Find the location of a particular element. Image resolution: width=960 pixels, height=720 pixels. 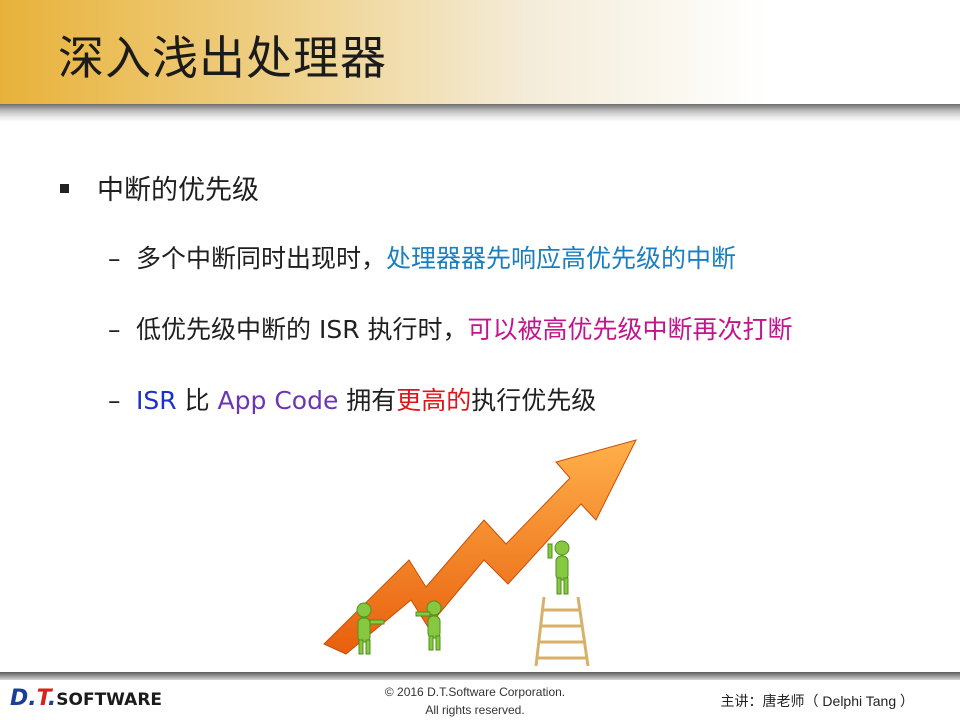

ladder-icon is located at coordinates (562, 631).